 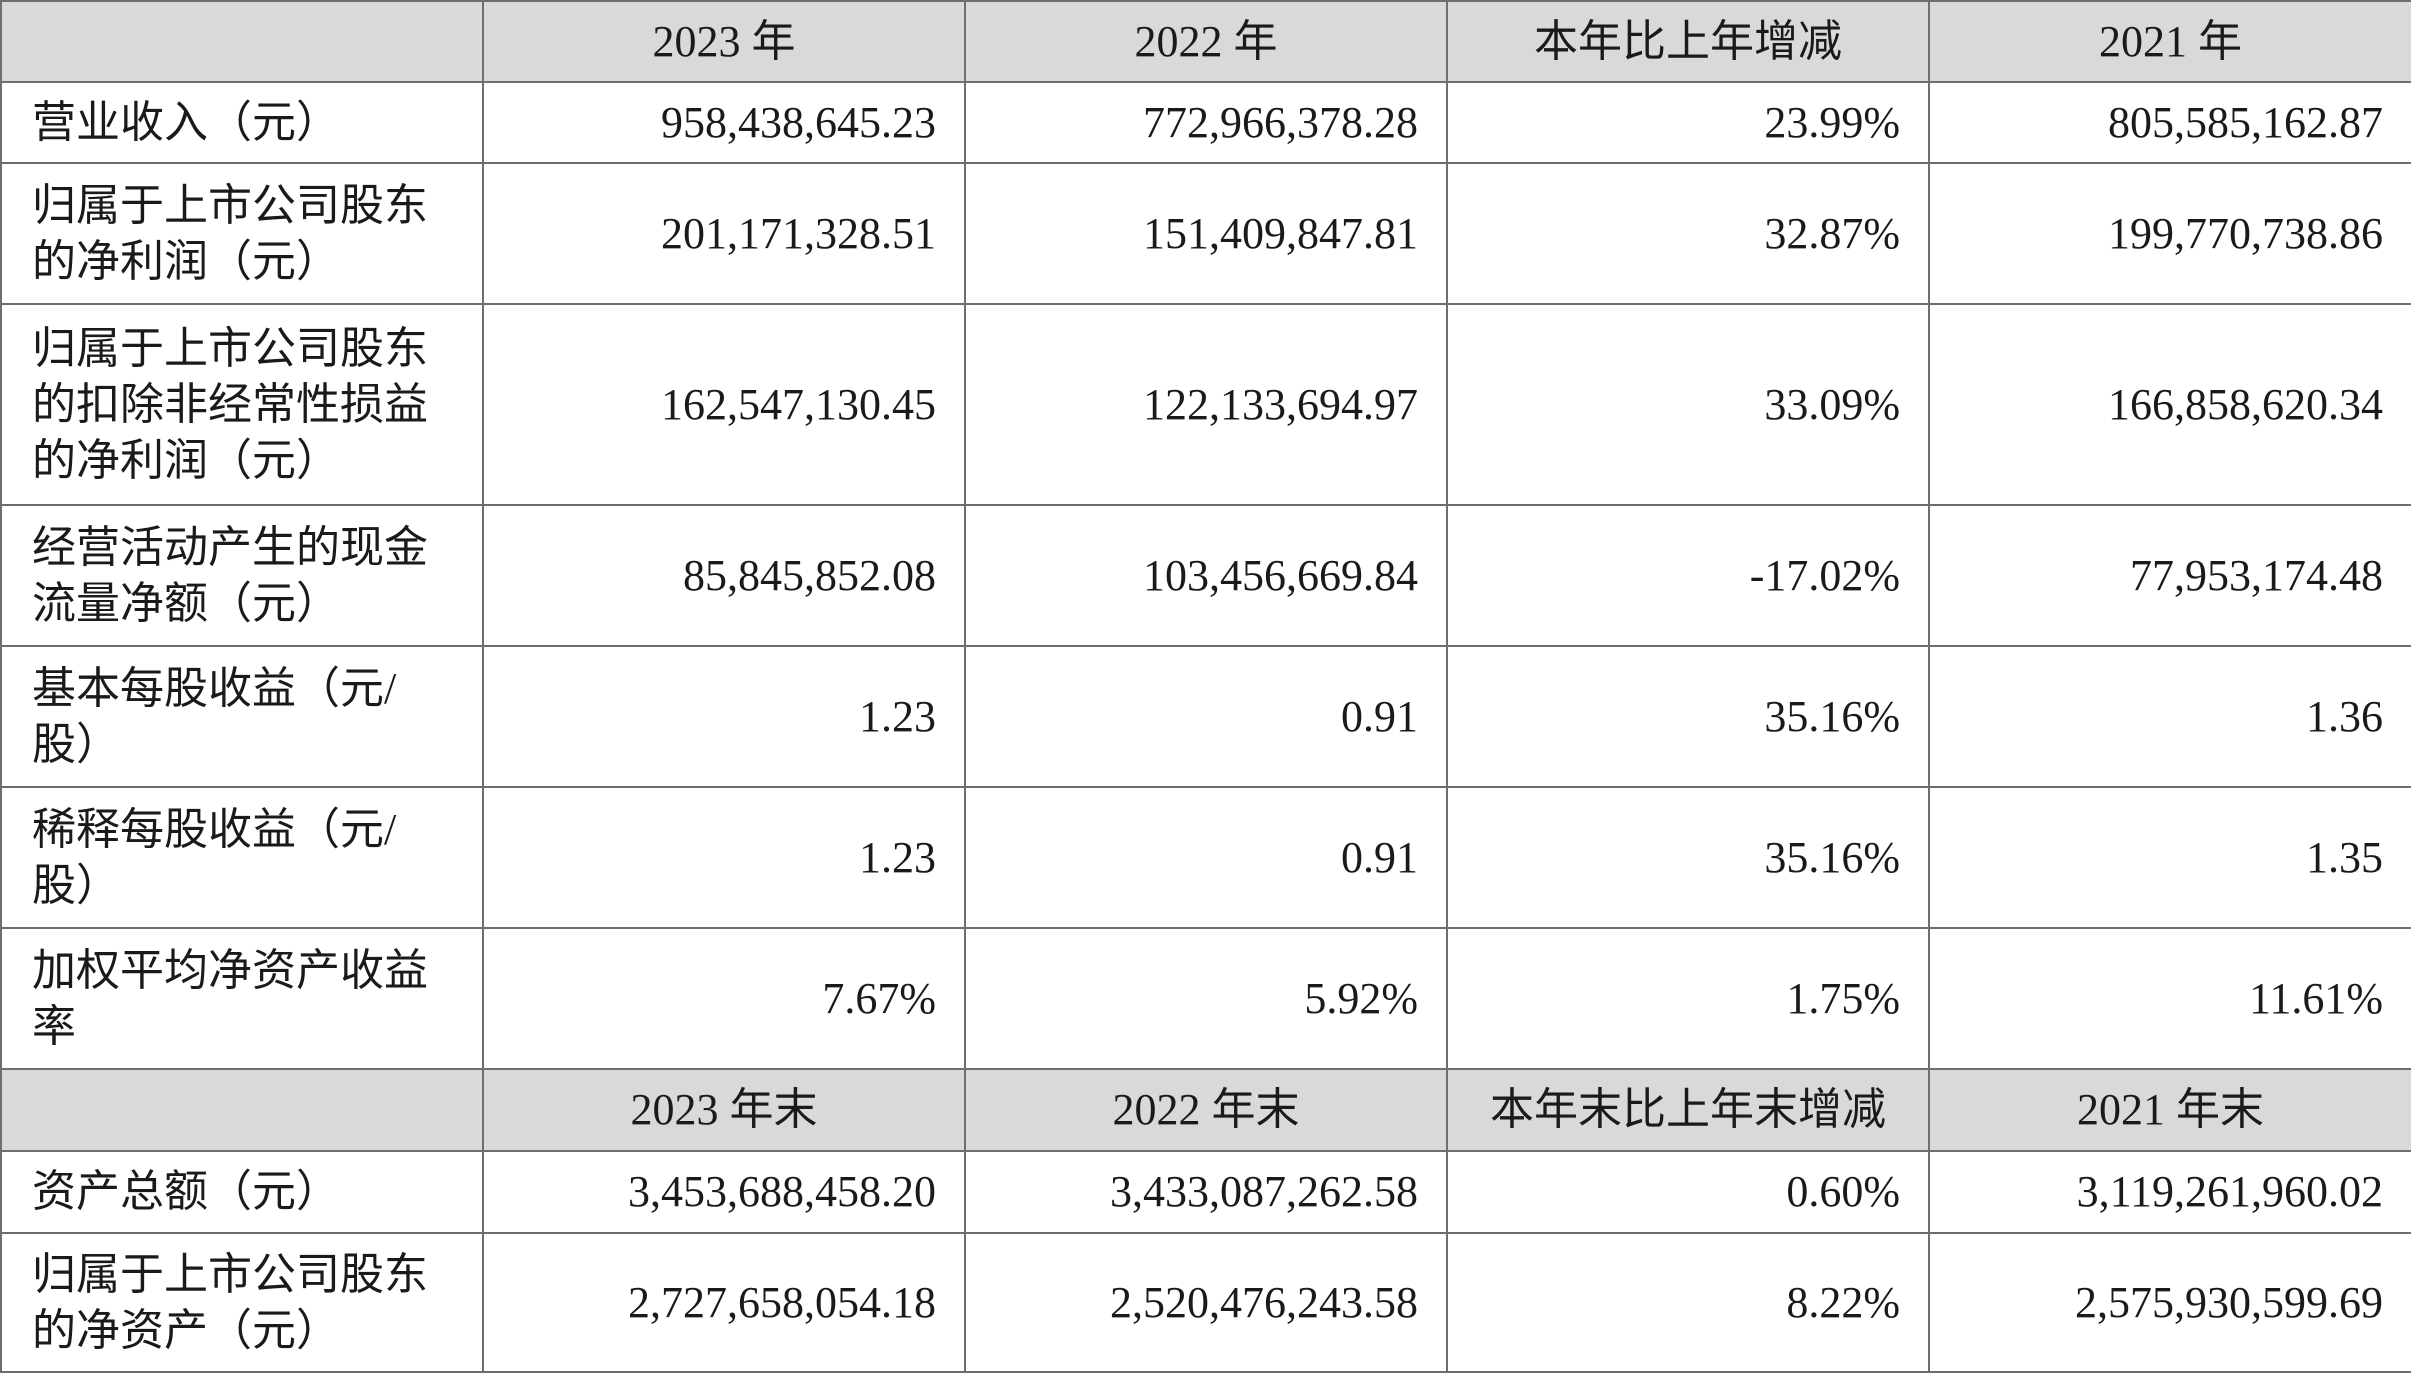 I want to click on value-cell: 166,858,620.34, so click(x=2169, y=404).